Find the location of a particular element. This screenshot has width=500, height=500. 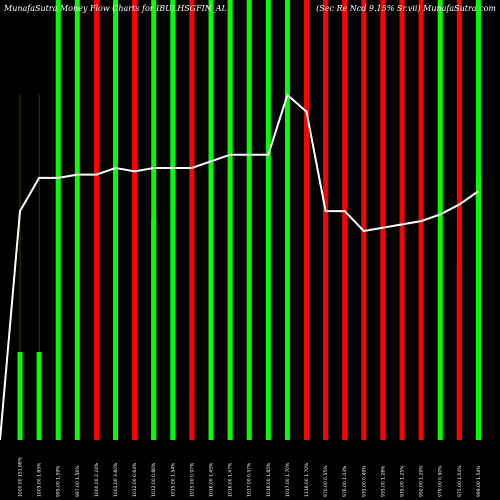

x-tick-label: 1016.00 1.47% is located at coordinates (231, 479).